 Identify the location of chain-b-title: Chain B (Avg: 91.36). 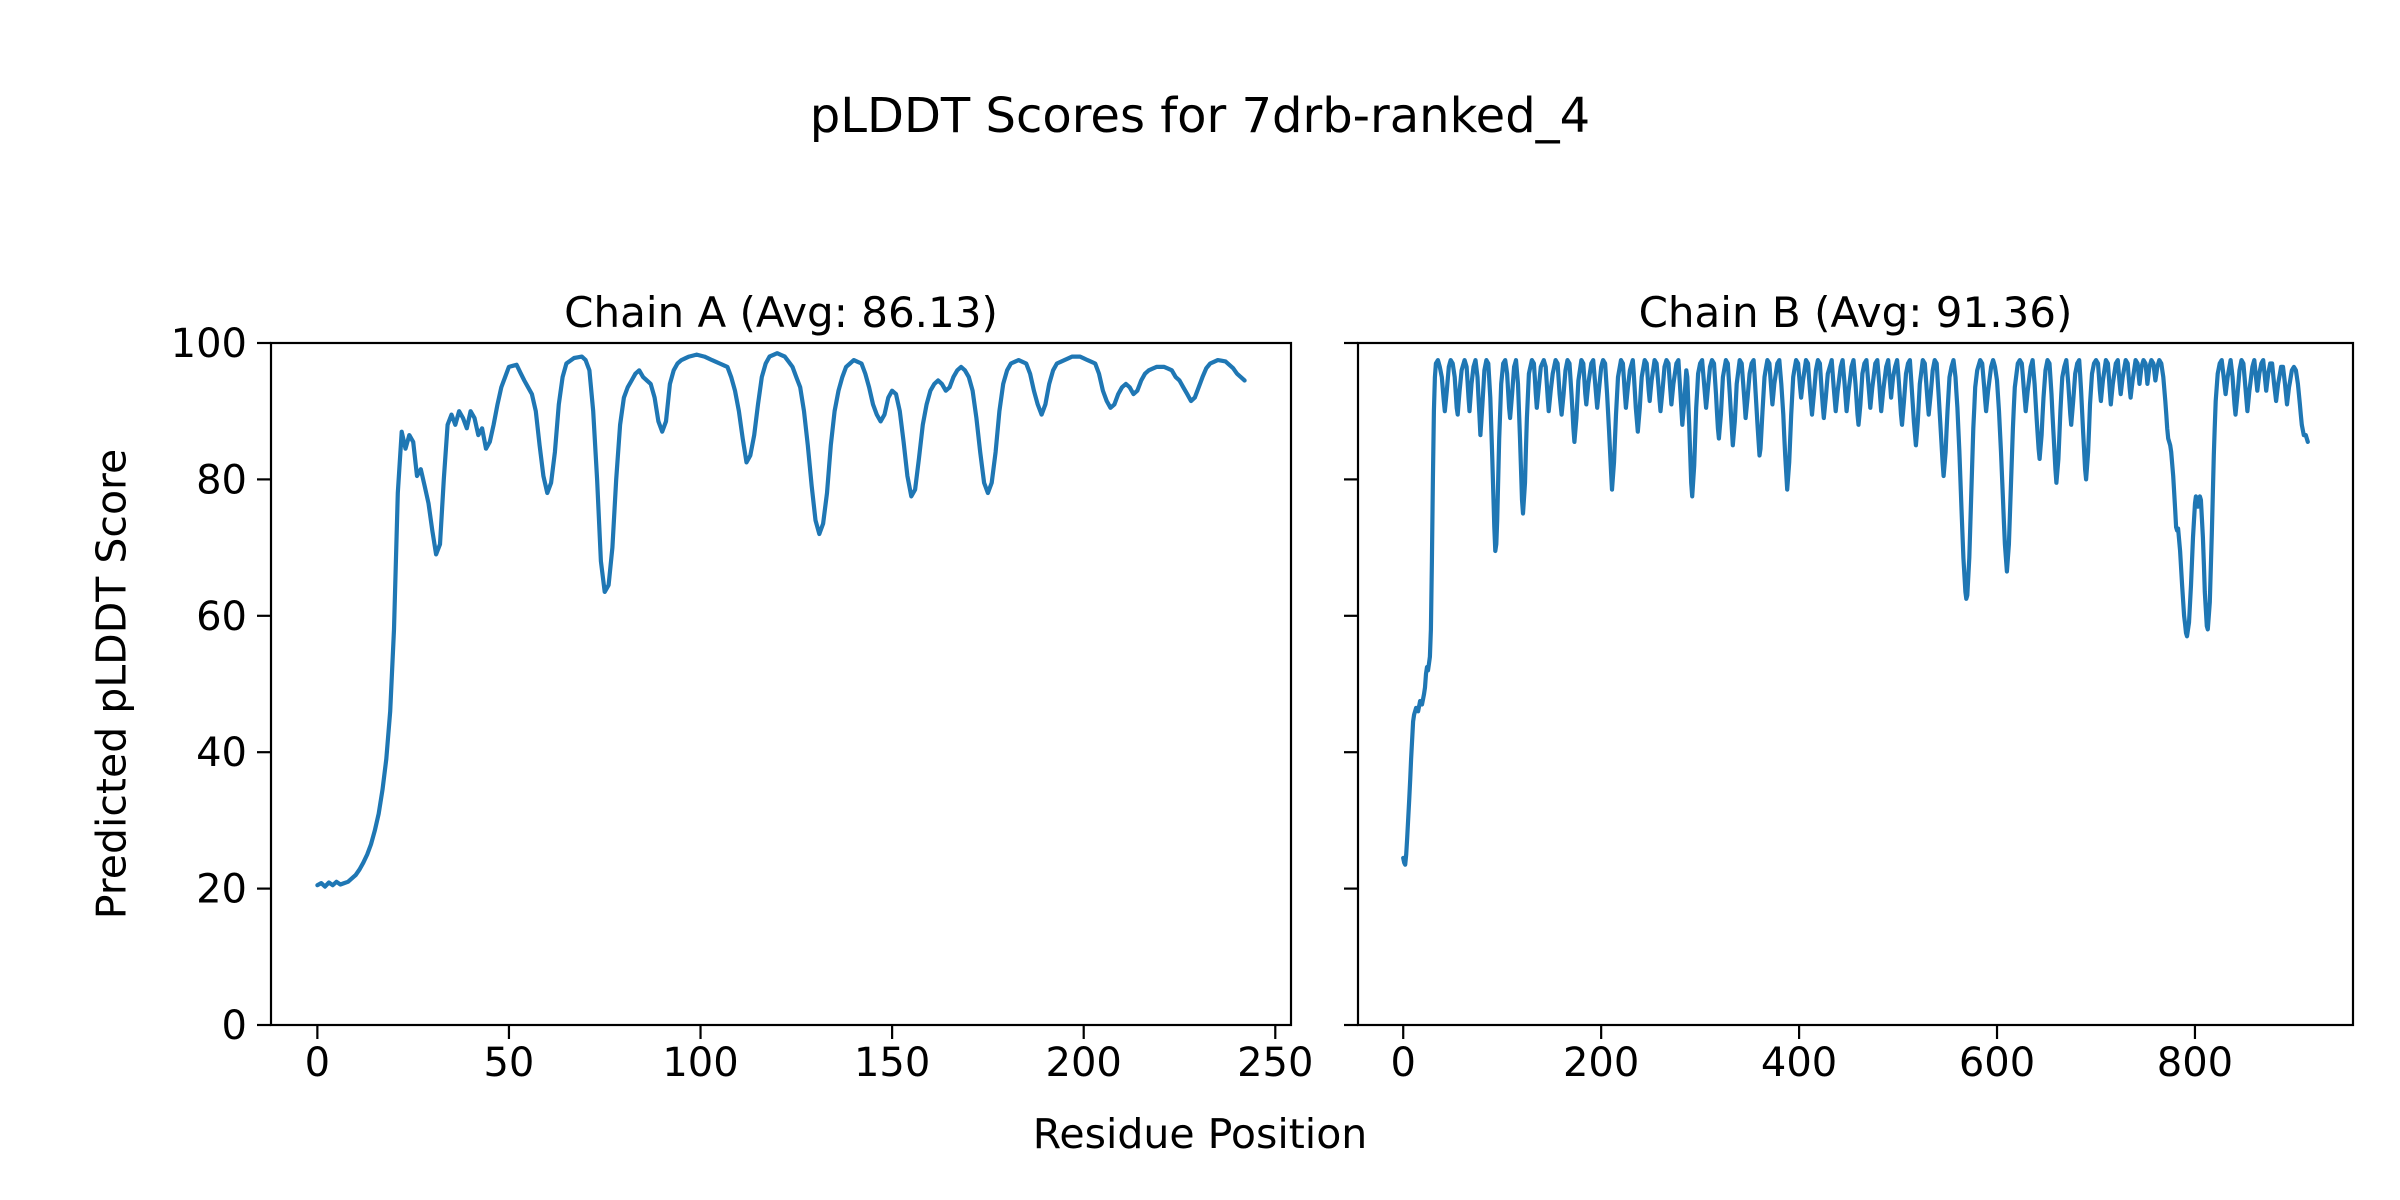
(1855, 312).